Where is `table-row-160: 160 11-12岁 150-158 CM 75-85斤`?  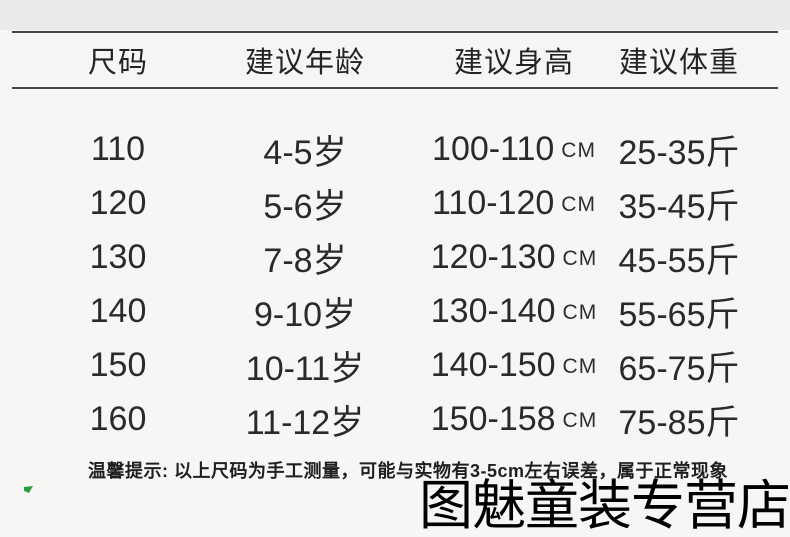
table-row-160: 160 11-12岁 150-158 CM 75-85斤 is located at coordinates (395, 419).